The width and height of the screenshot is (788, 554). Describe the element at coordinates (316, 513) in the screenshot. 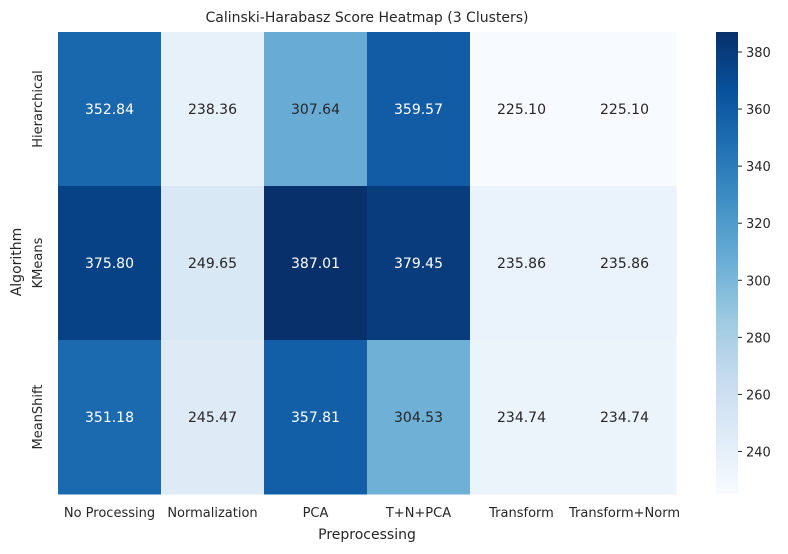

I see `x-tick-label: PCA` at that location.